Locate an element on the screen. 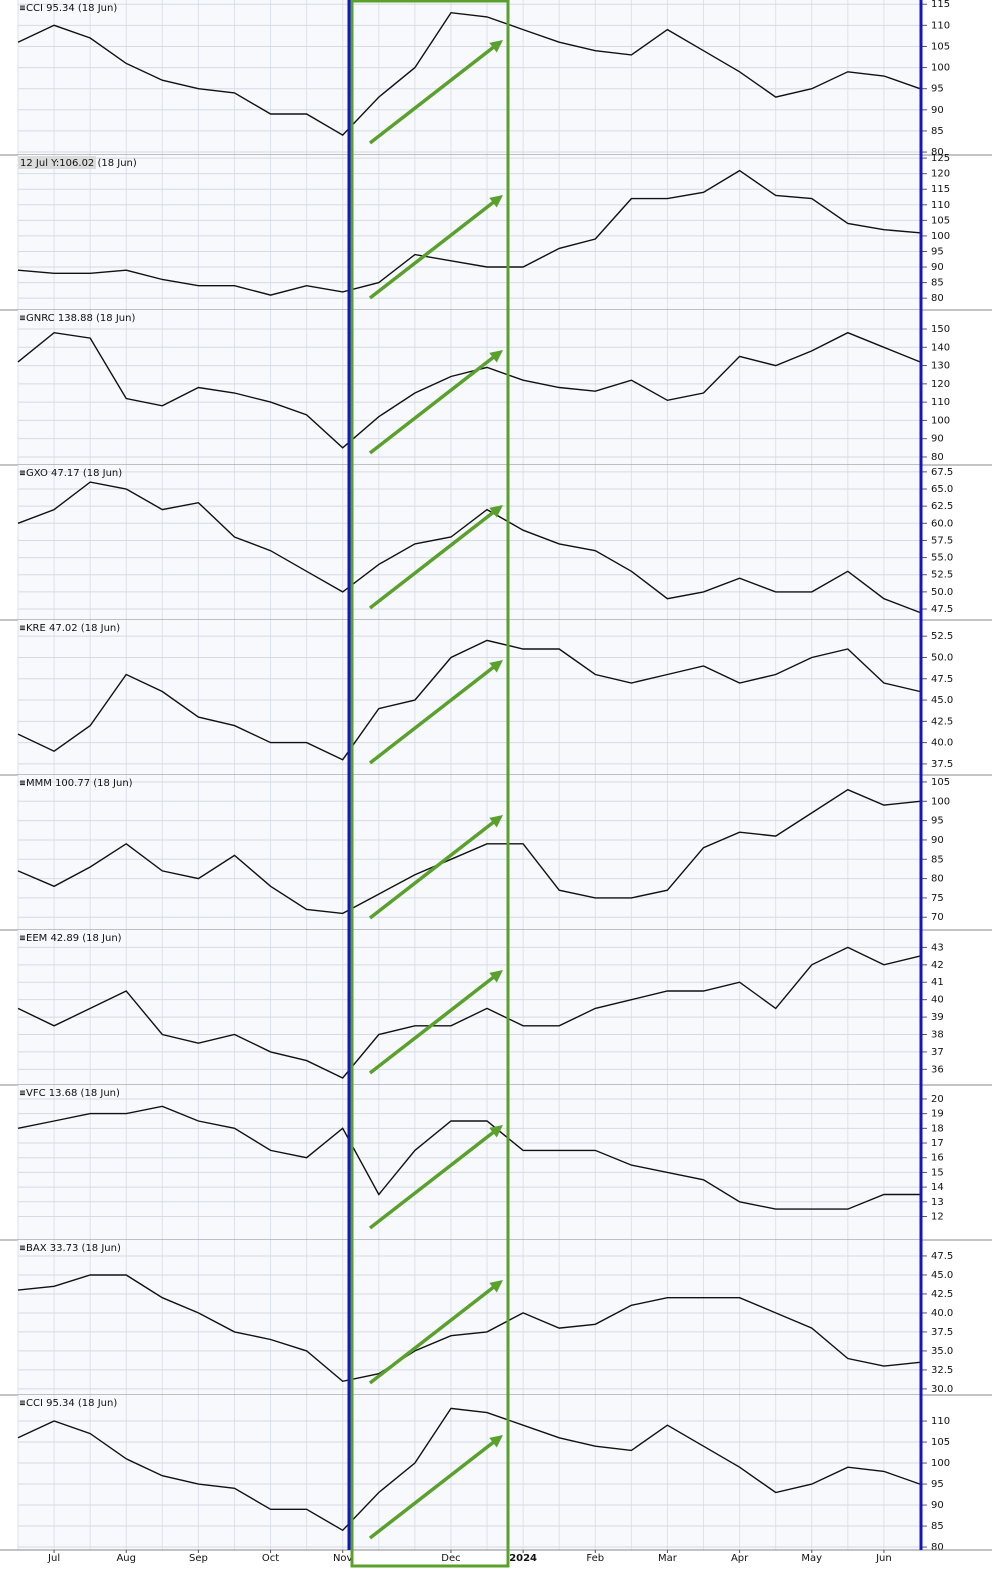 The width and height of the screenshot is (992, 1592). y-tick-label: 130 is located at coordinates (940, 366).